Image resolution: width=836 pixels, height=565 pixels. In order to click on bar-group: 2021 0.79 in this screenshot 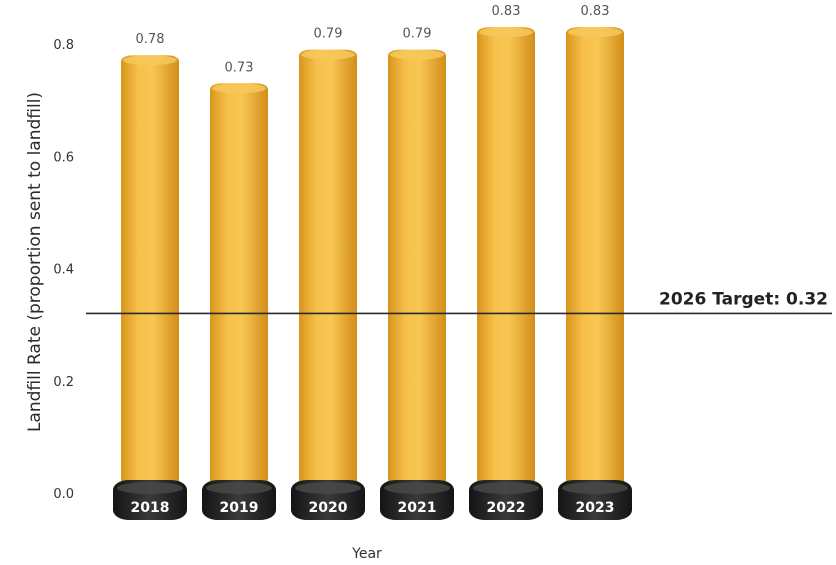, I will do `click(417, 273)`.